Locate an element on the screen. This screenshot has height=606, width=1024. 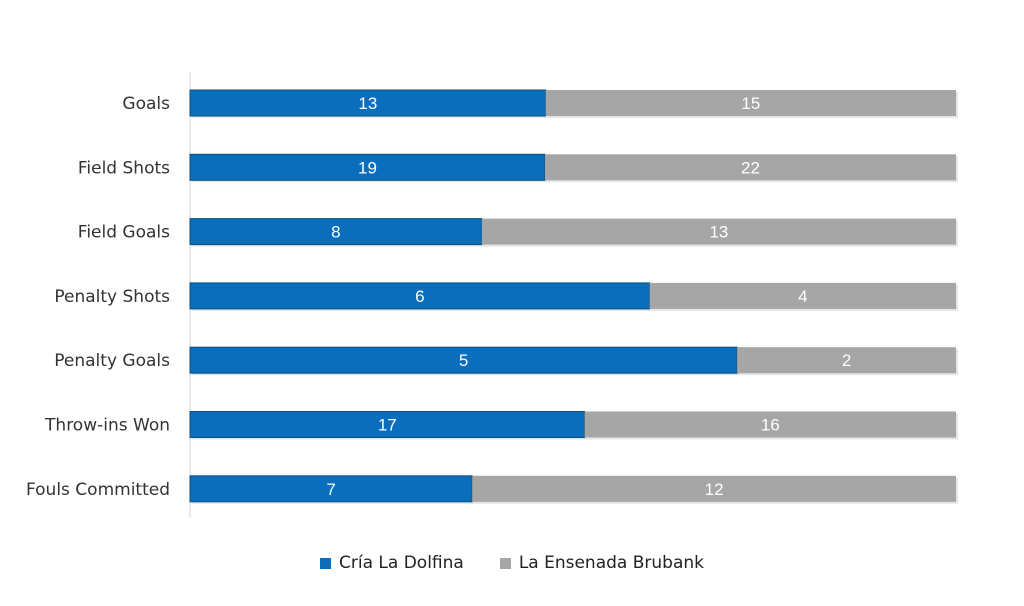
category-label: Field Shots is located at coordinates (124, 168).